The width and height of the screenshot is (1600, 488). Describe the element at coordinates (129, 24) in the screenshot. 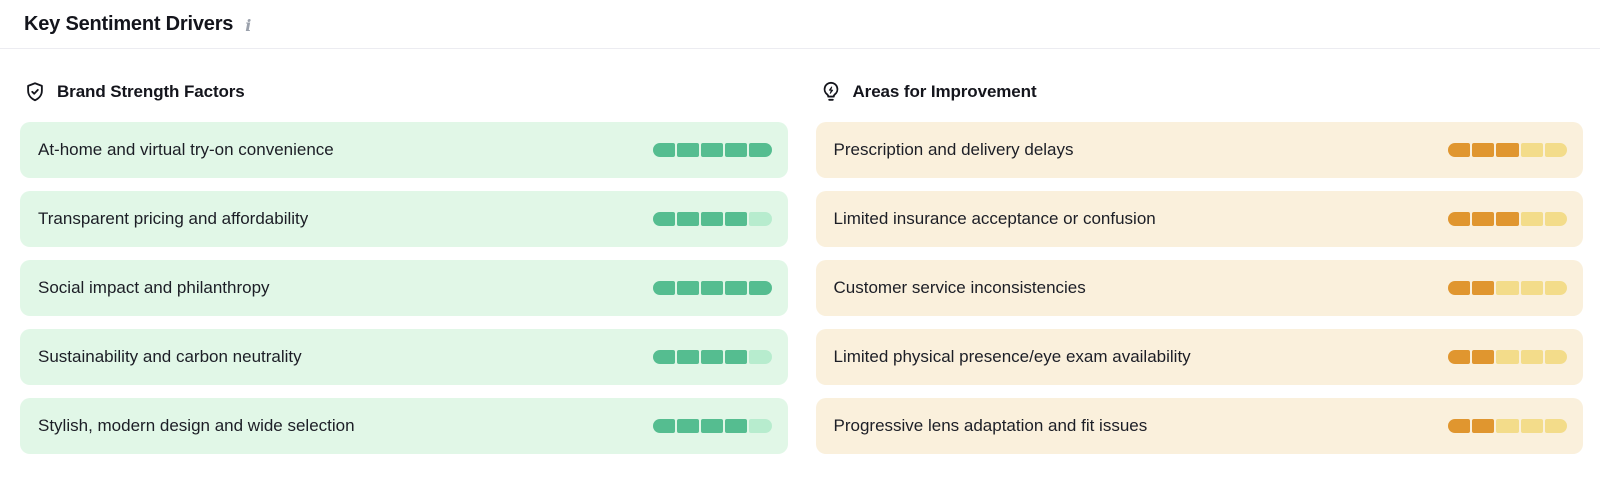

I see `page-title: Key Sentiment Drivers` at that location.